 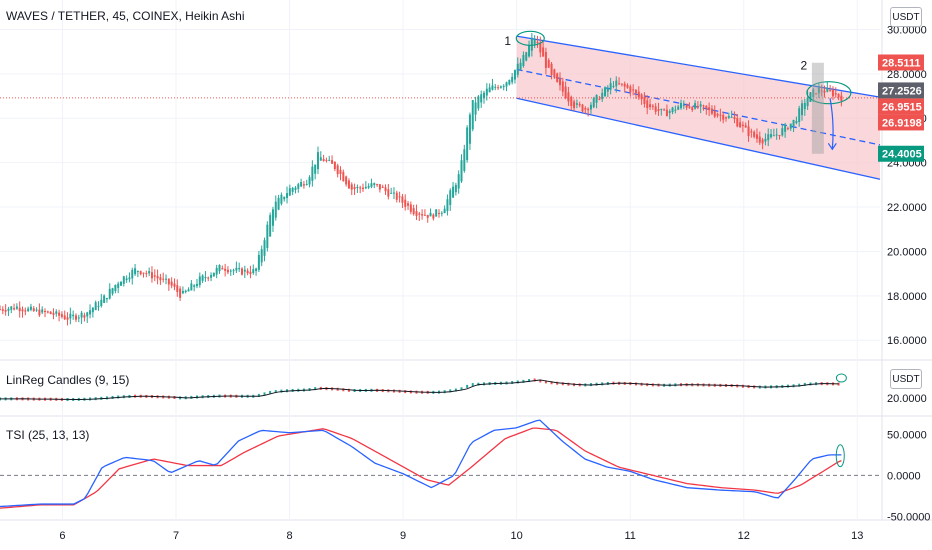 I want to click on projection-box, so click(x=817, y=108).